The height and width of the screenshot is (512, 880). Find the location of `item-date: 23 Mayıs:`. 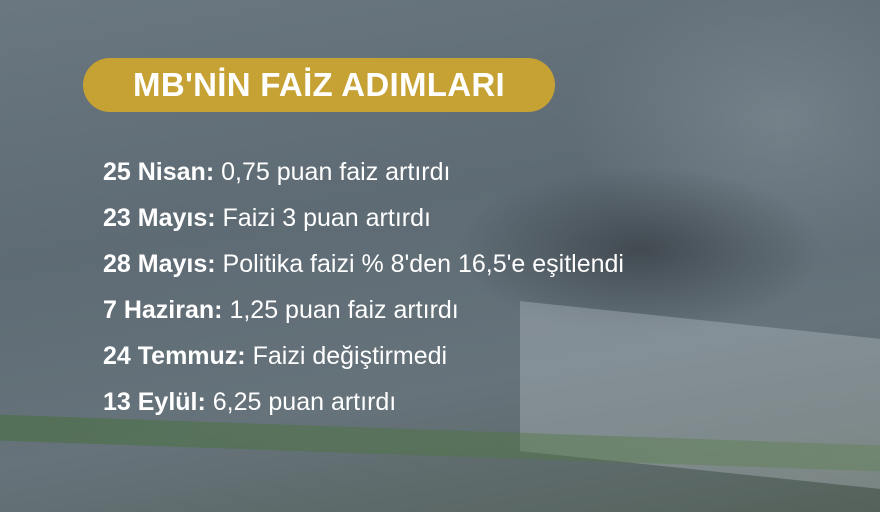

item-date: 23 Mayıs: is located at coordinates (159, 218).